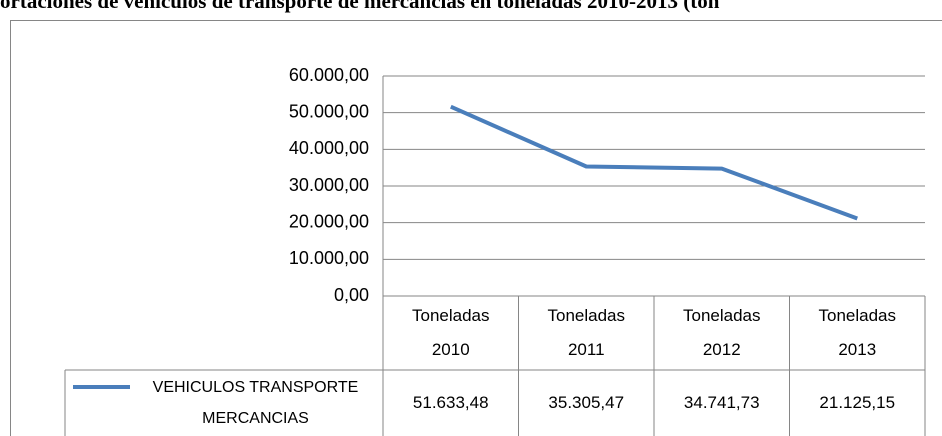 Image resolution: width=942 pixels, height=436 pixels. I want to click on y-tick-label: 20.000,00, so click(329, 221).